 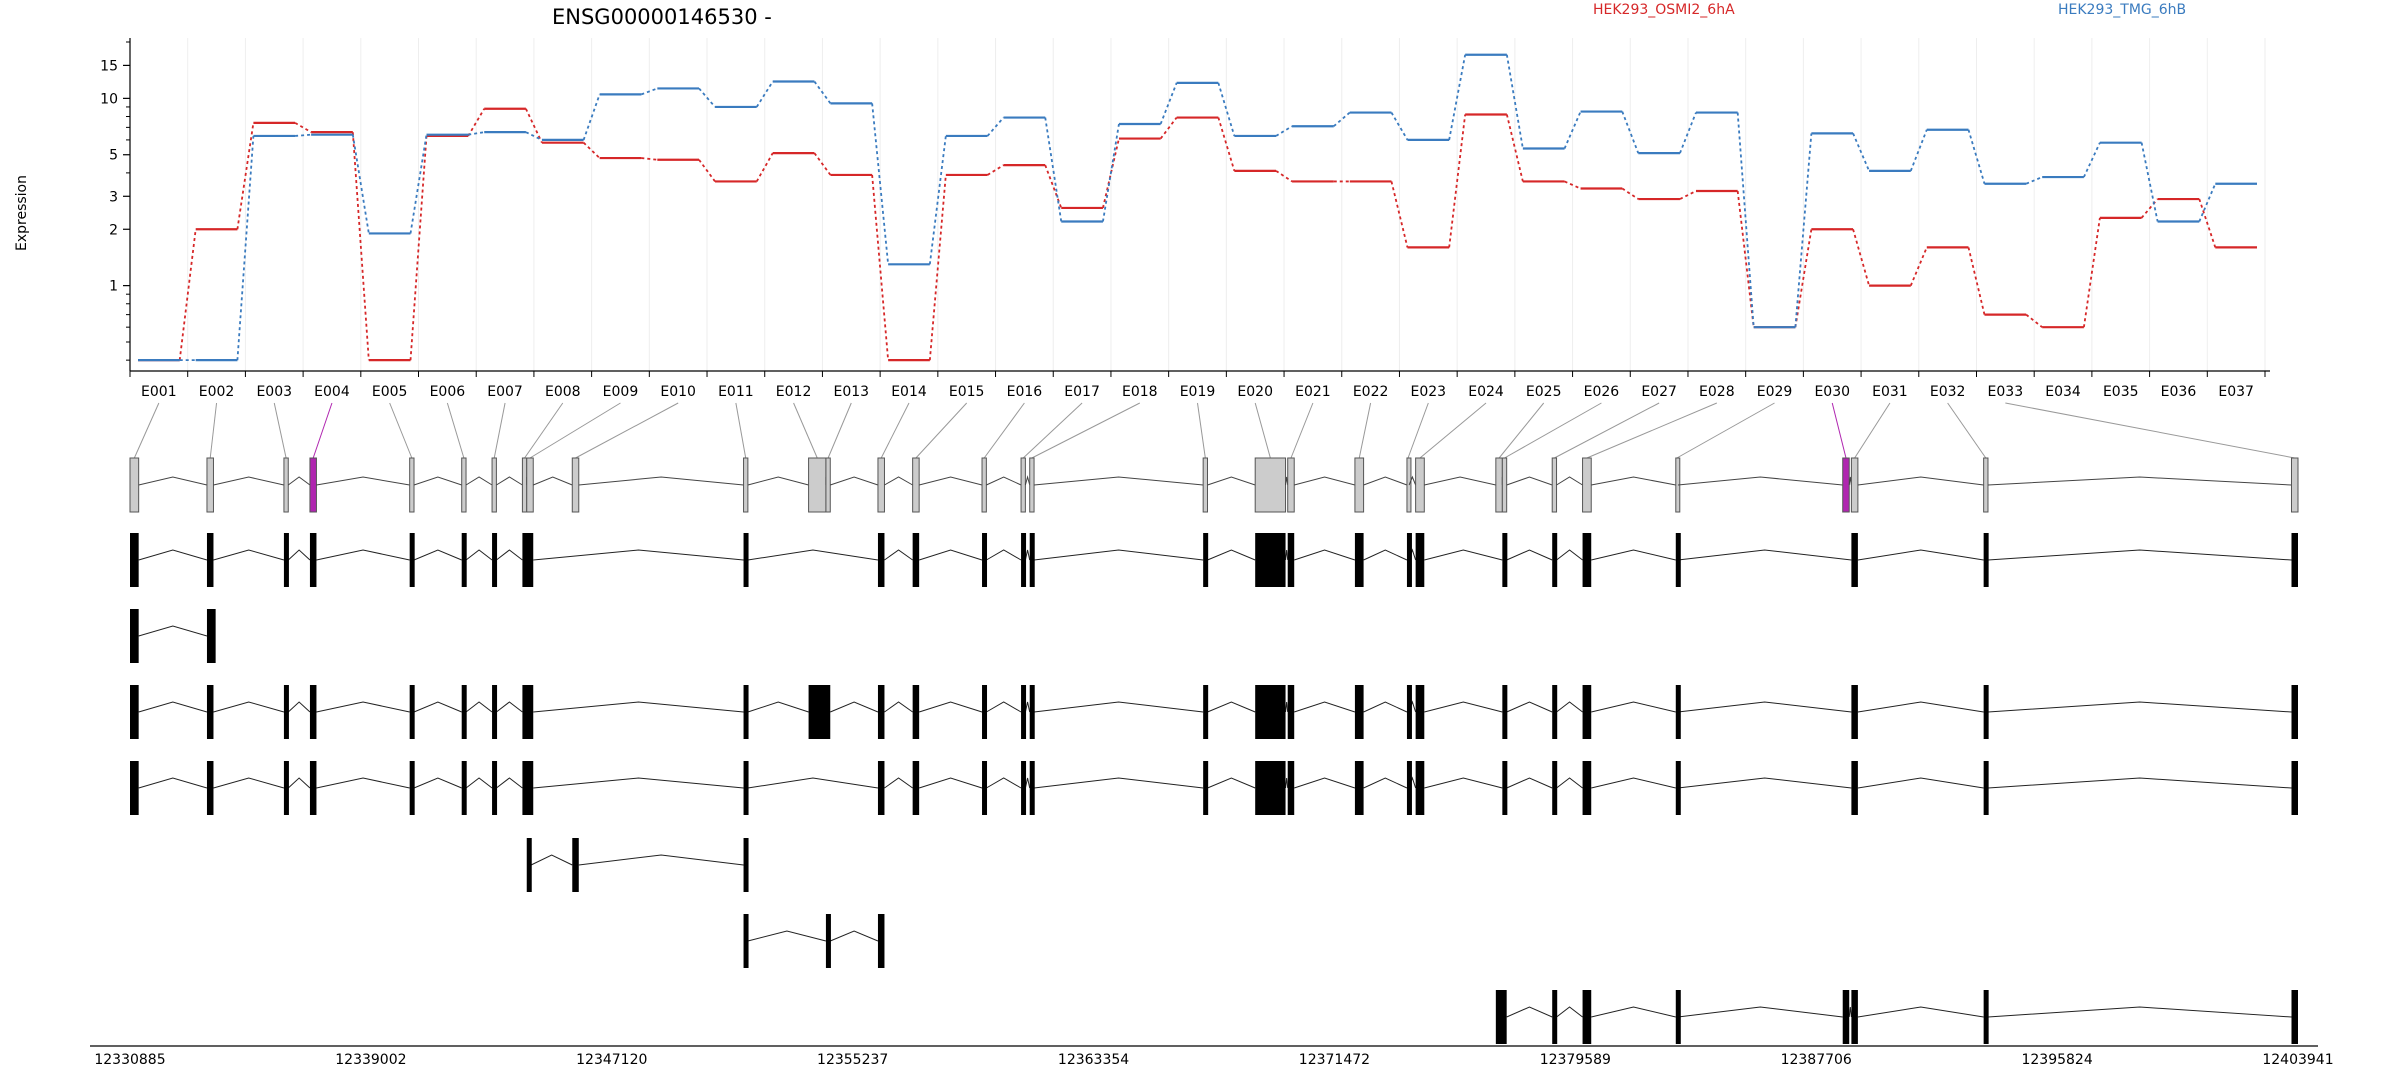 I want to click on exon-bin-E014, so click(x=881, y=485).